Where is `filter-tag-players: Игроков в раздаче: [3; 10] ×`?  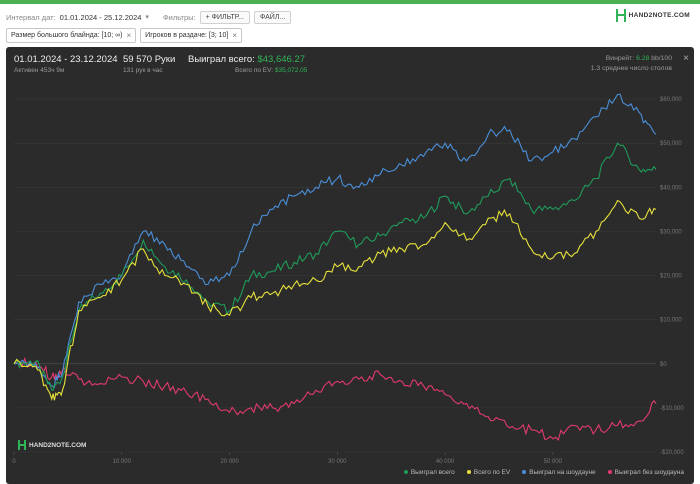
filter-tag-players: Игроков в раздаче: [3; 10] × is located at coordinates (191, 35).